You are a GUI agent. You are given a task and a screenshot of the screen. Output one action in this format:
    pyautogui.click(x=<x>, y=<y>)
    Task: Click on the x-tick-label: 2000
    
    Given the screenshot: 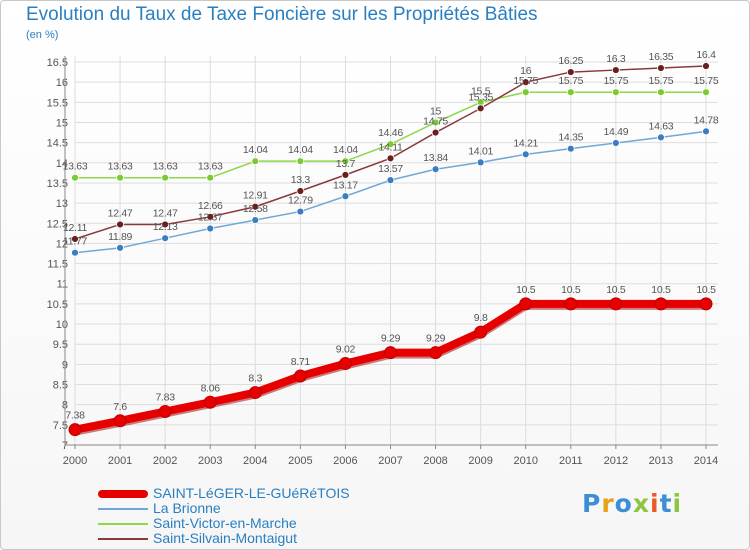 What is the action you would take?
    pyautogui.click(x=75, y=461)
    